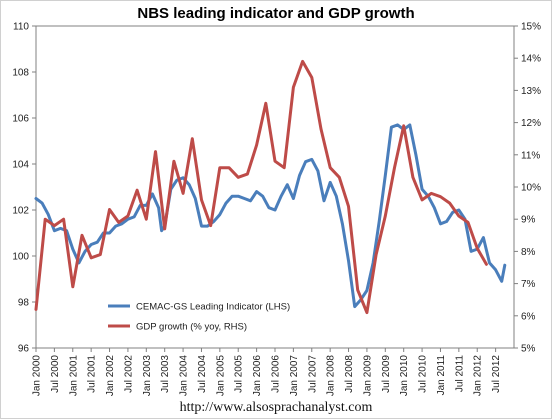 This screenshot has height=419, width=552. I want to click on right-tick-label: 7%, so click(528, 284).